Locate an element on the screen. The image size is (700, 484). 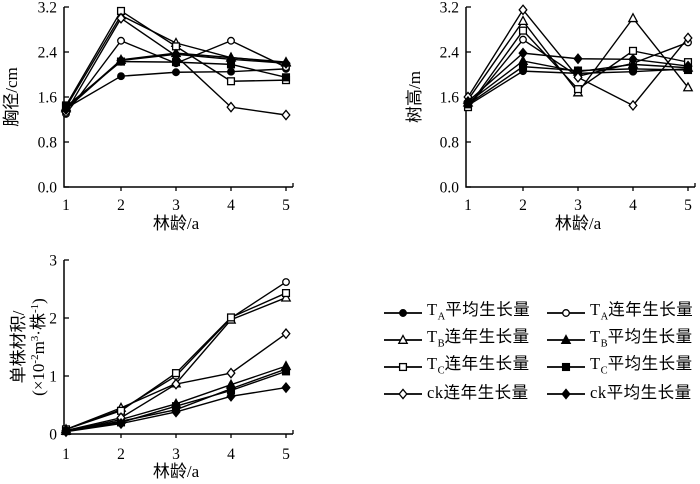
circle-filled-legend-key is located at coordinates (403, 312).